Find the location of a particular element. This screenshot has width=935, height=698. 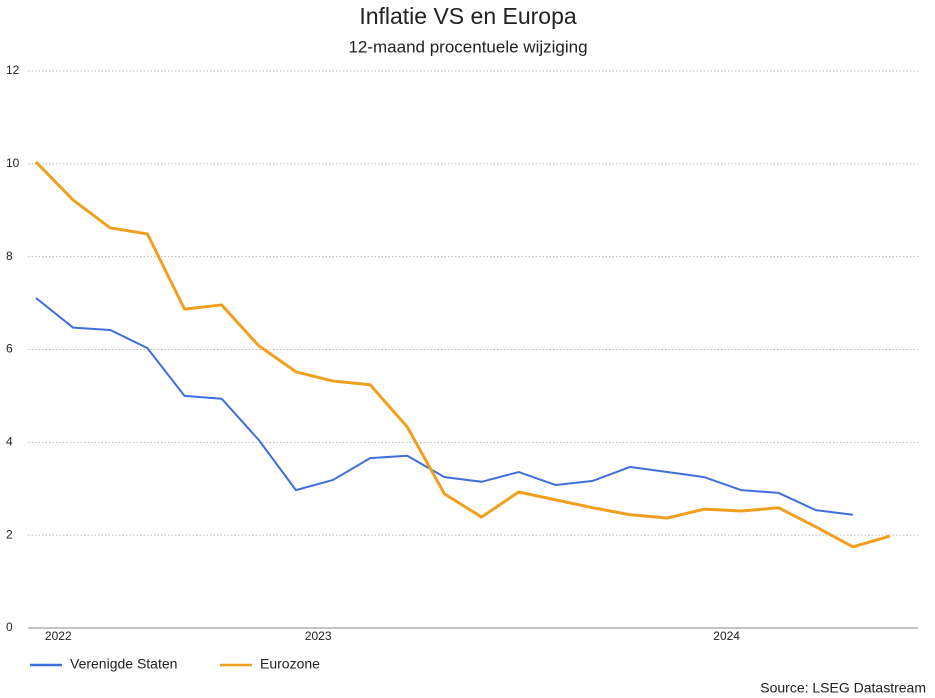

y-tick-label: 10 is located at coordinates (13, 163).